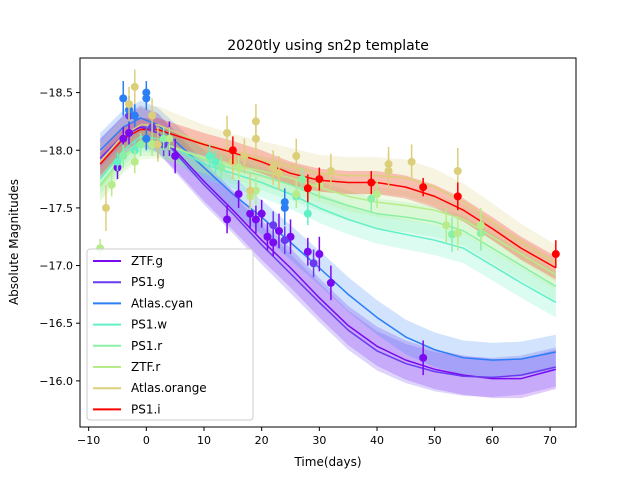 The image size is (640, 480). I want to click on y-tick-label: −17.5, so click(56, 208).